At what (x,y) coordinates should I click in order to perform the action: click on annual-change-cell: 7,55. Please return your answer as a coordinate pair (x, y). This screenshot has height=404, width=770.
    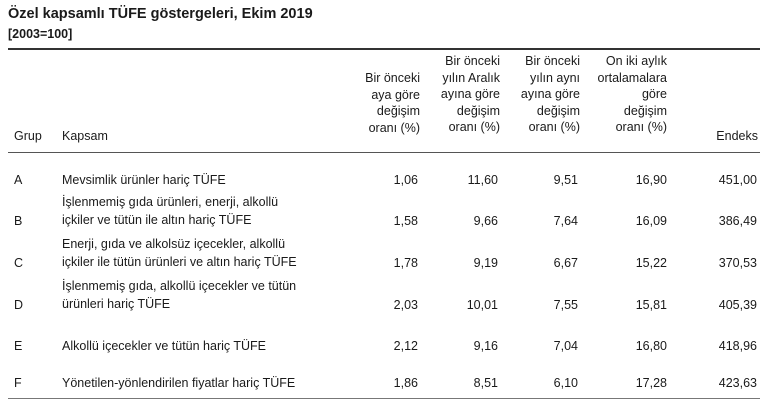
    Looking at the image, I should click on (565, 305).